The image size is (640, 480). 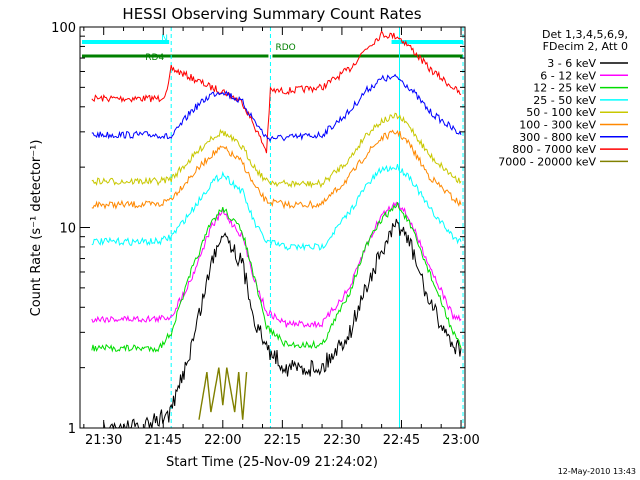 What do you see at coordinates (401, 440) in the screenshot?
I see `x-tick-label-5: 22:45` at bounding box center [401, 440].